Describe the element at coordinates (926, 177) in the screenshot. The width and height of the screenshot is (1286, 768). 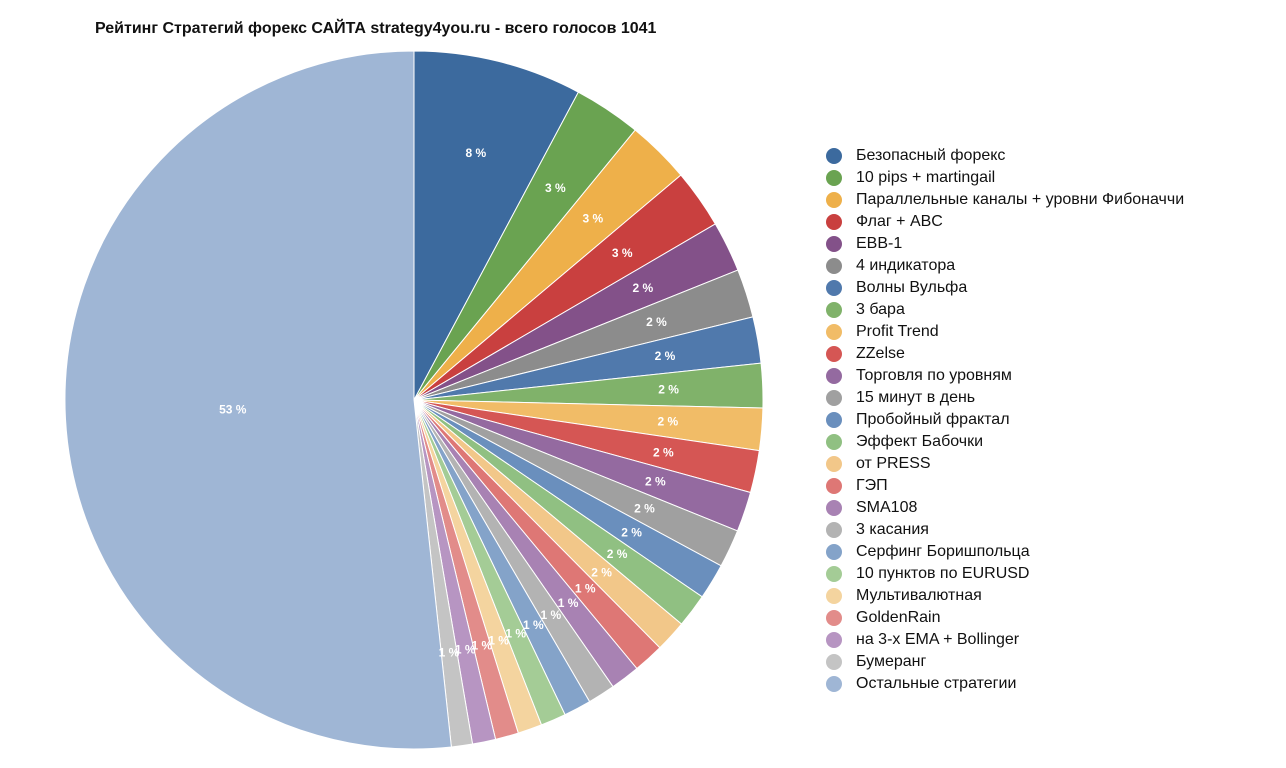
I see `legend-label: 10 pips + martingail` at that location.